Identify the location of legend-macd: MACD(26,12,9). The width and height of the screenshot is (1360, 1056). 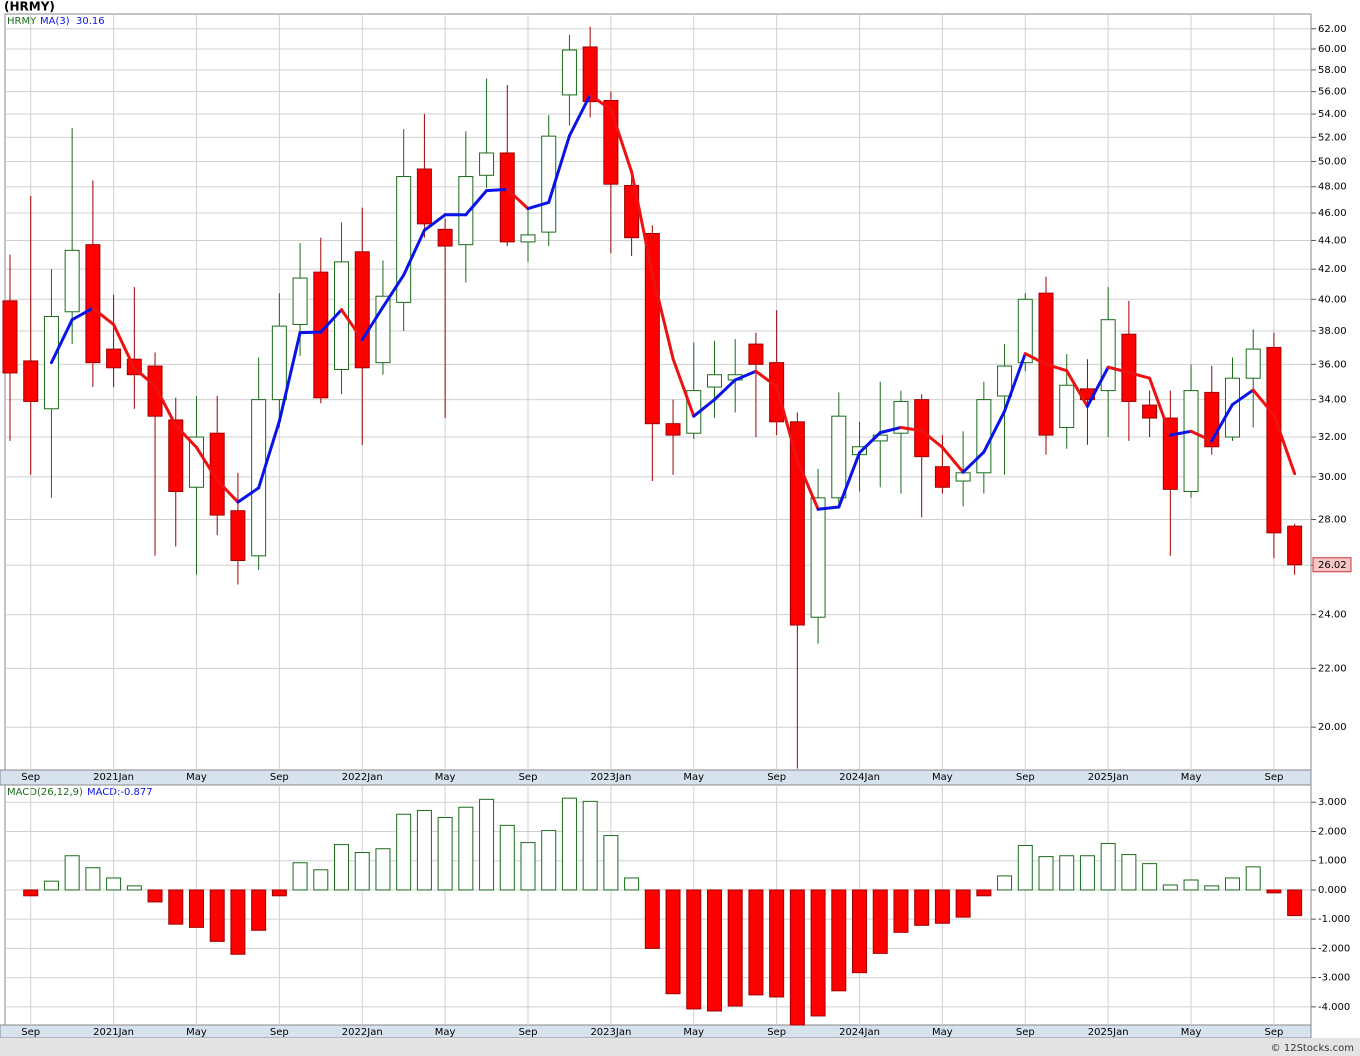
(45, 792).